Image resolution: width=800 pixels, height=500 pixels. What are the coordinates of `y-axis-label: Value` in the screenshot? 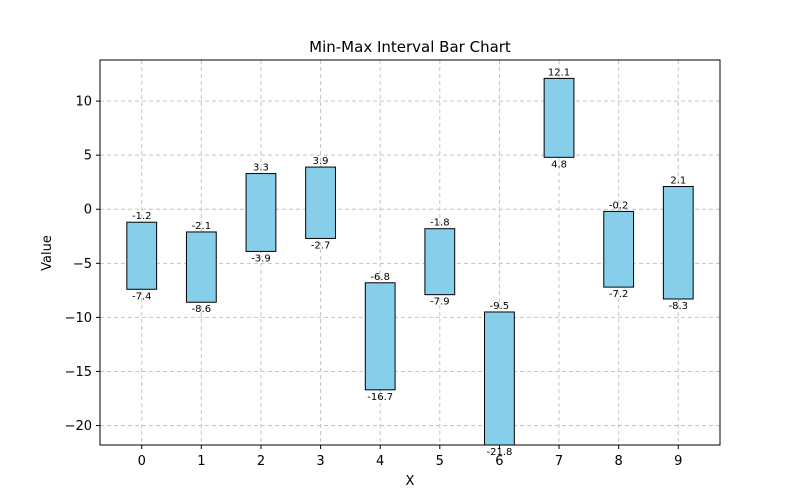 It's located at (47, 253).